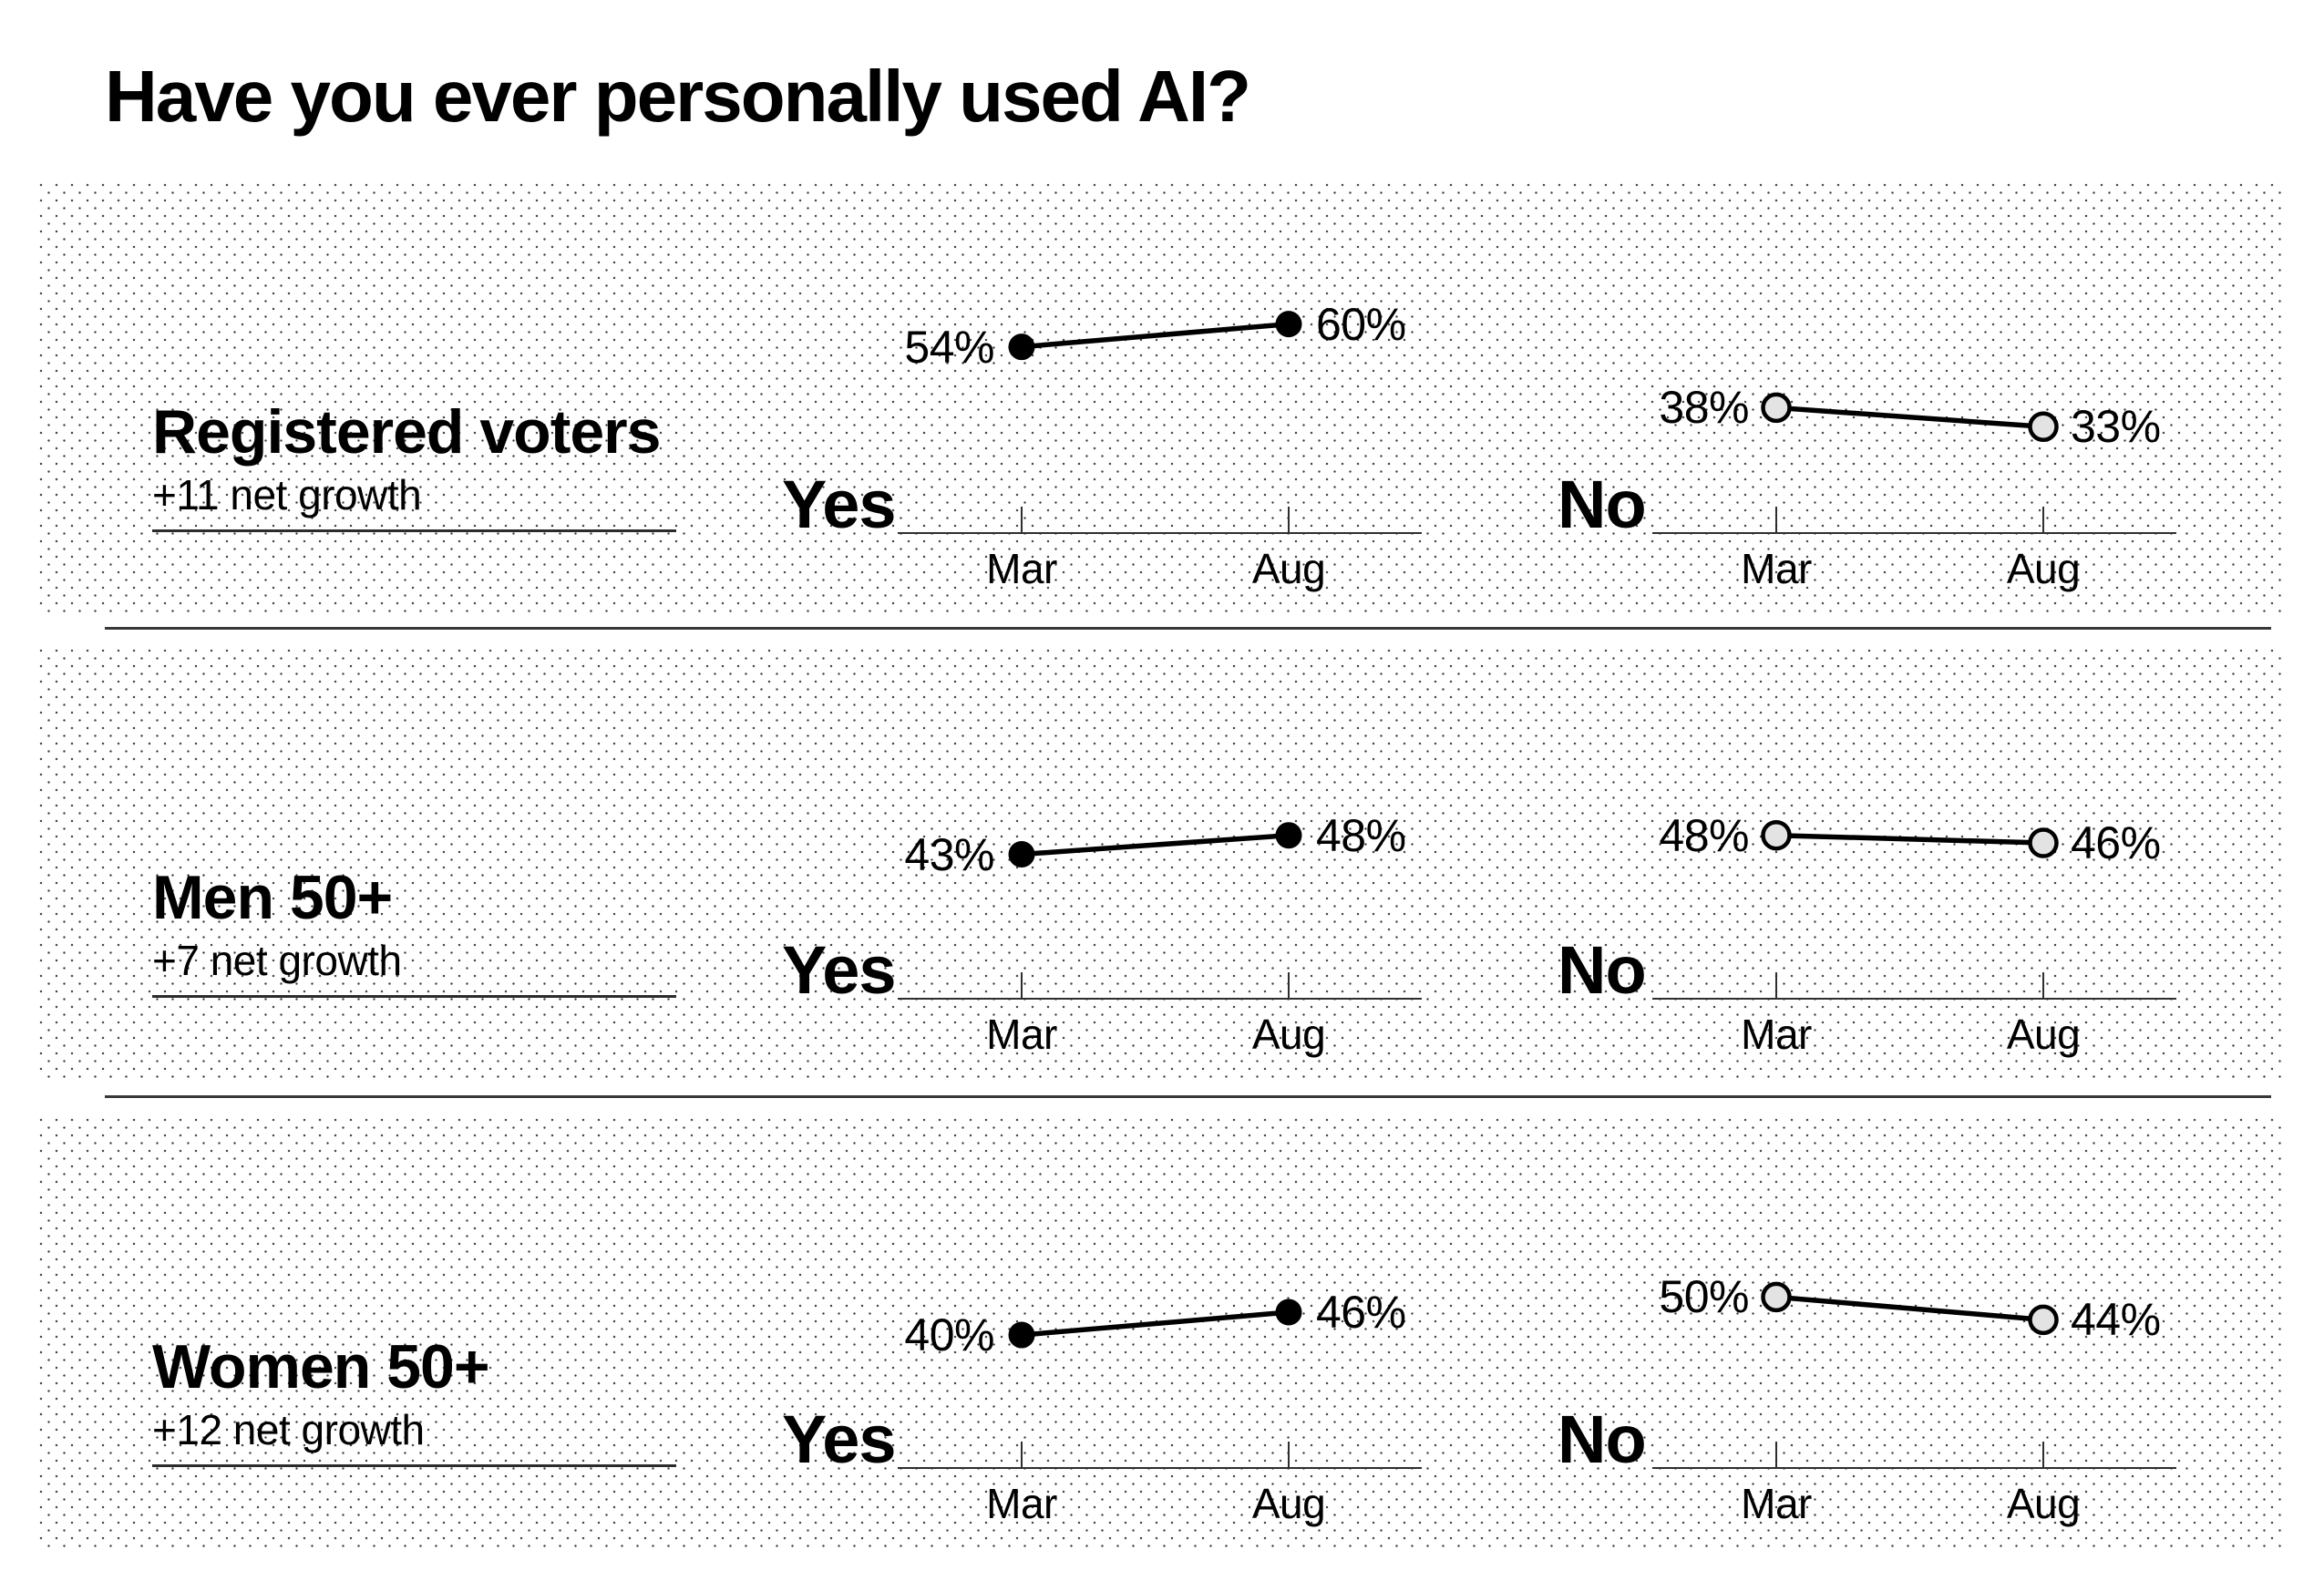 The height and width of the screenshot is (1581, 2324). What do you see at coordinates (272, 897) in the screenshot?
I see `group-name: Men 50+` at bounding box center [272, 897].